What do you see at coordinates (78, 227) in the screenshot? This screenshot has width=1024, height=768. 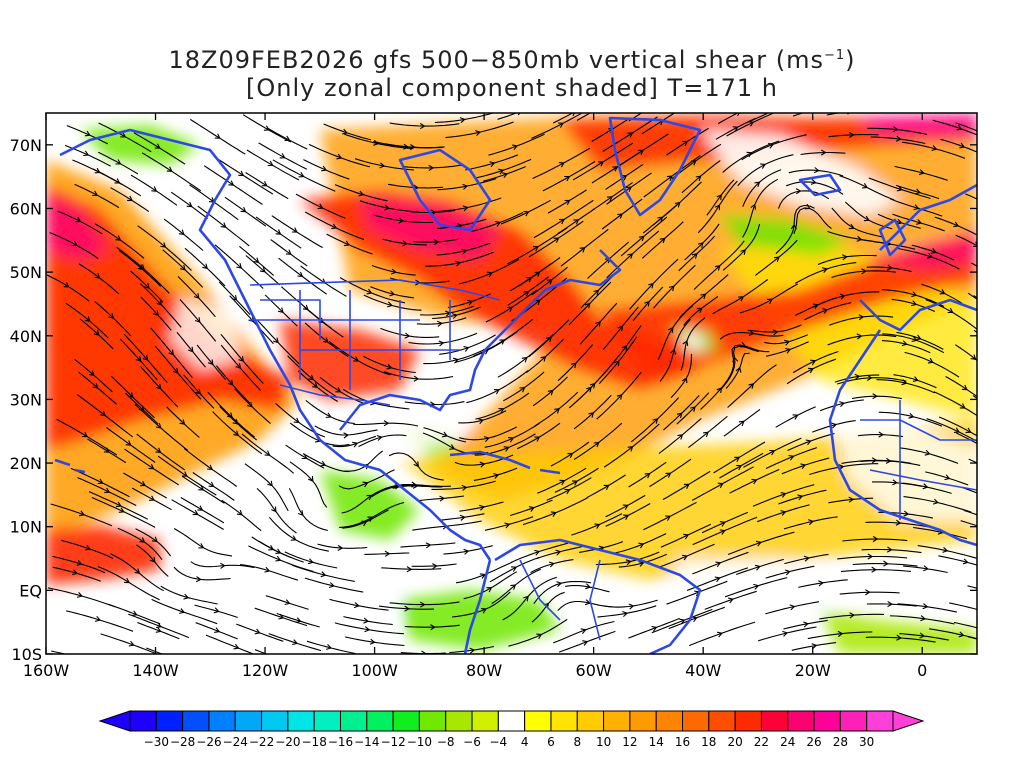 I see `shear-core-magenta-pacific` at bounding box center [78, 227].